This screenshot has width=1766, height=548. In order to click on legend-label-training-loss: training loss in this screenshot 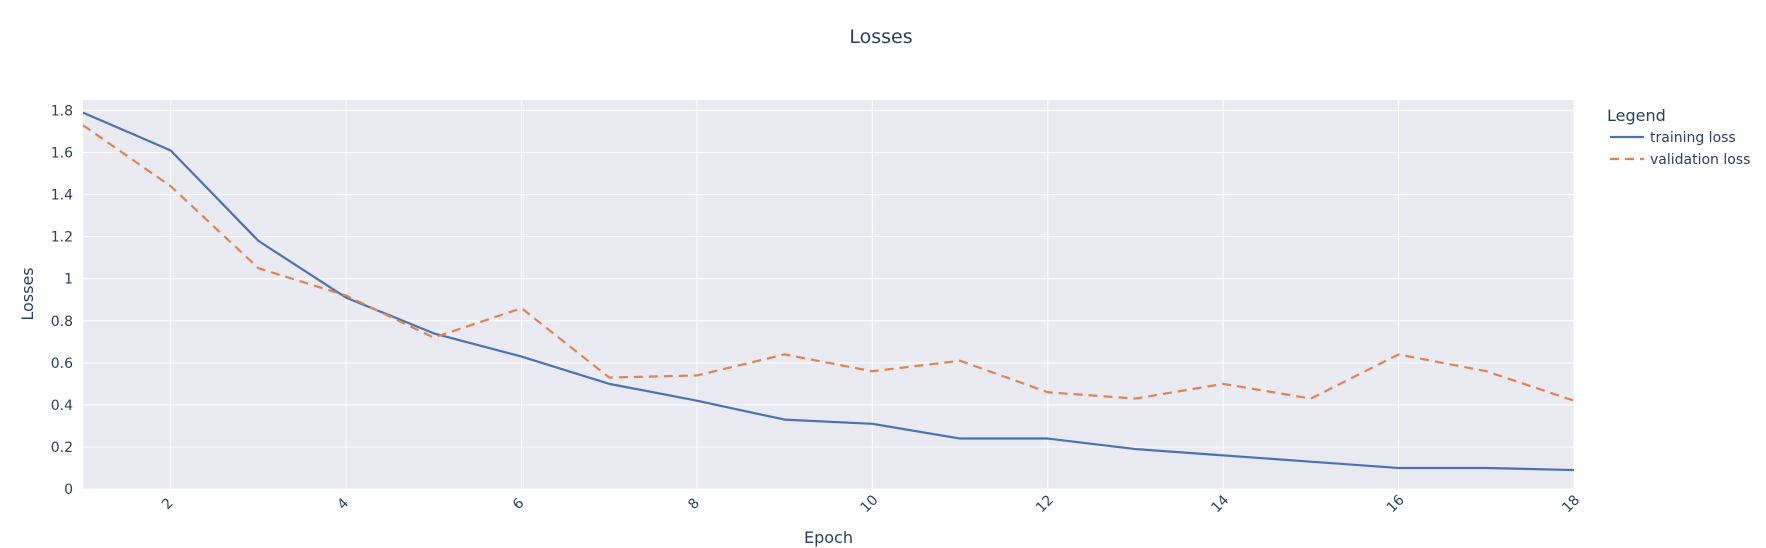, I will do `click(1693, 138)`.